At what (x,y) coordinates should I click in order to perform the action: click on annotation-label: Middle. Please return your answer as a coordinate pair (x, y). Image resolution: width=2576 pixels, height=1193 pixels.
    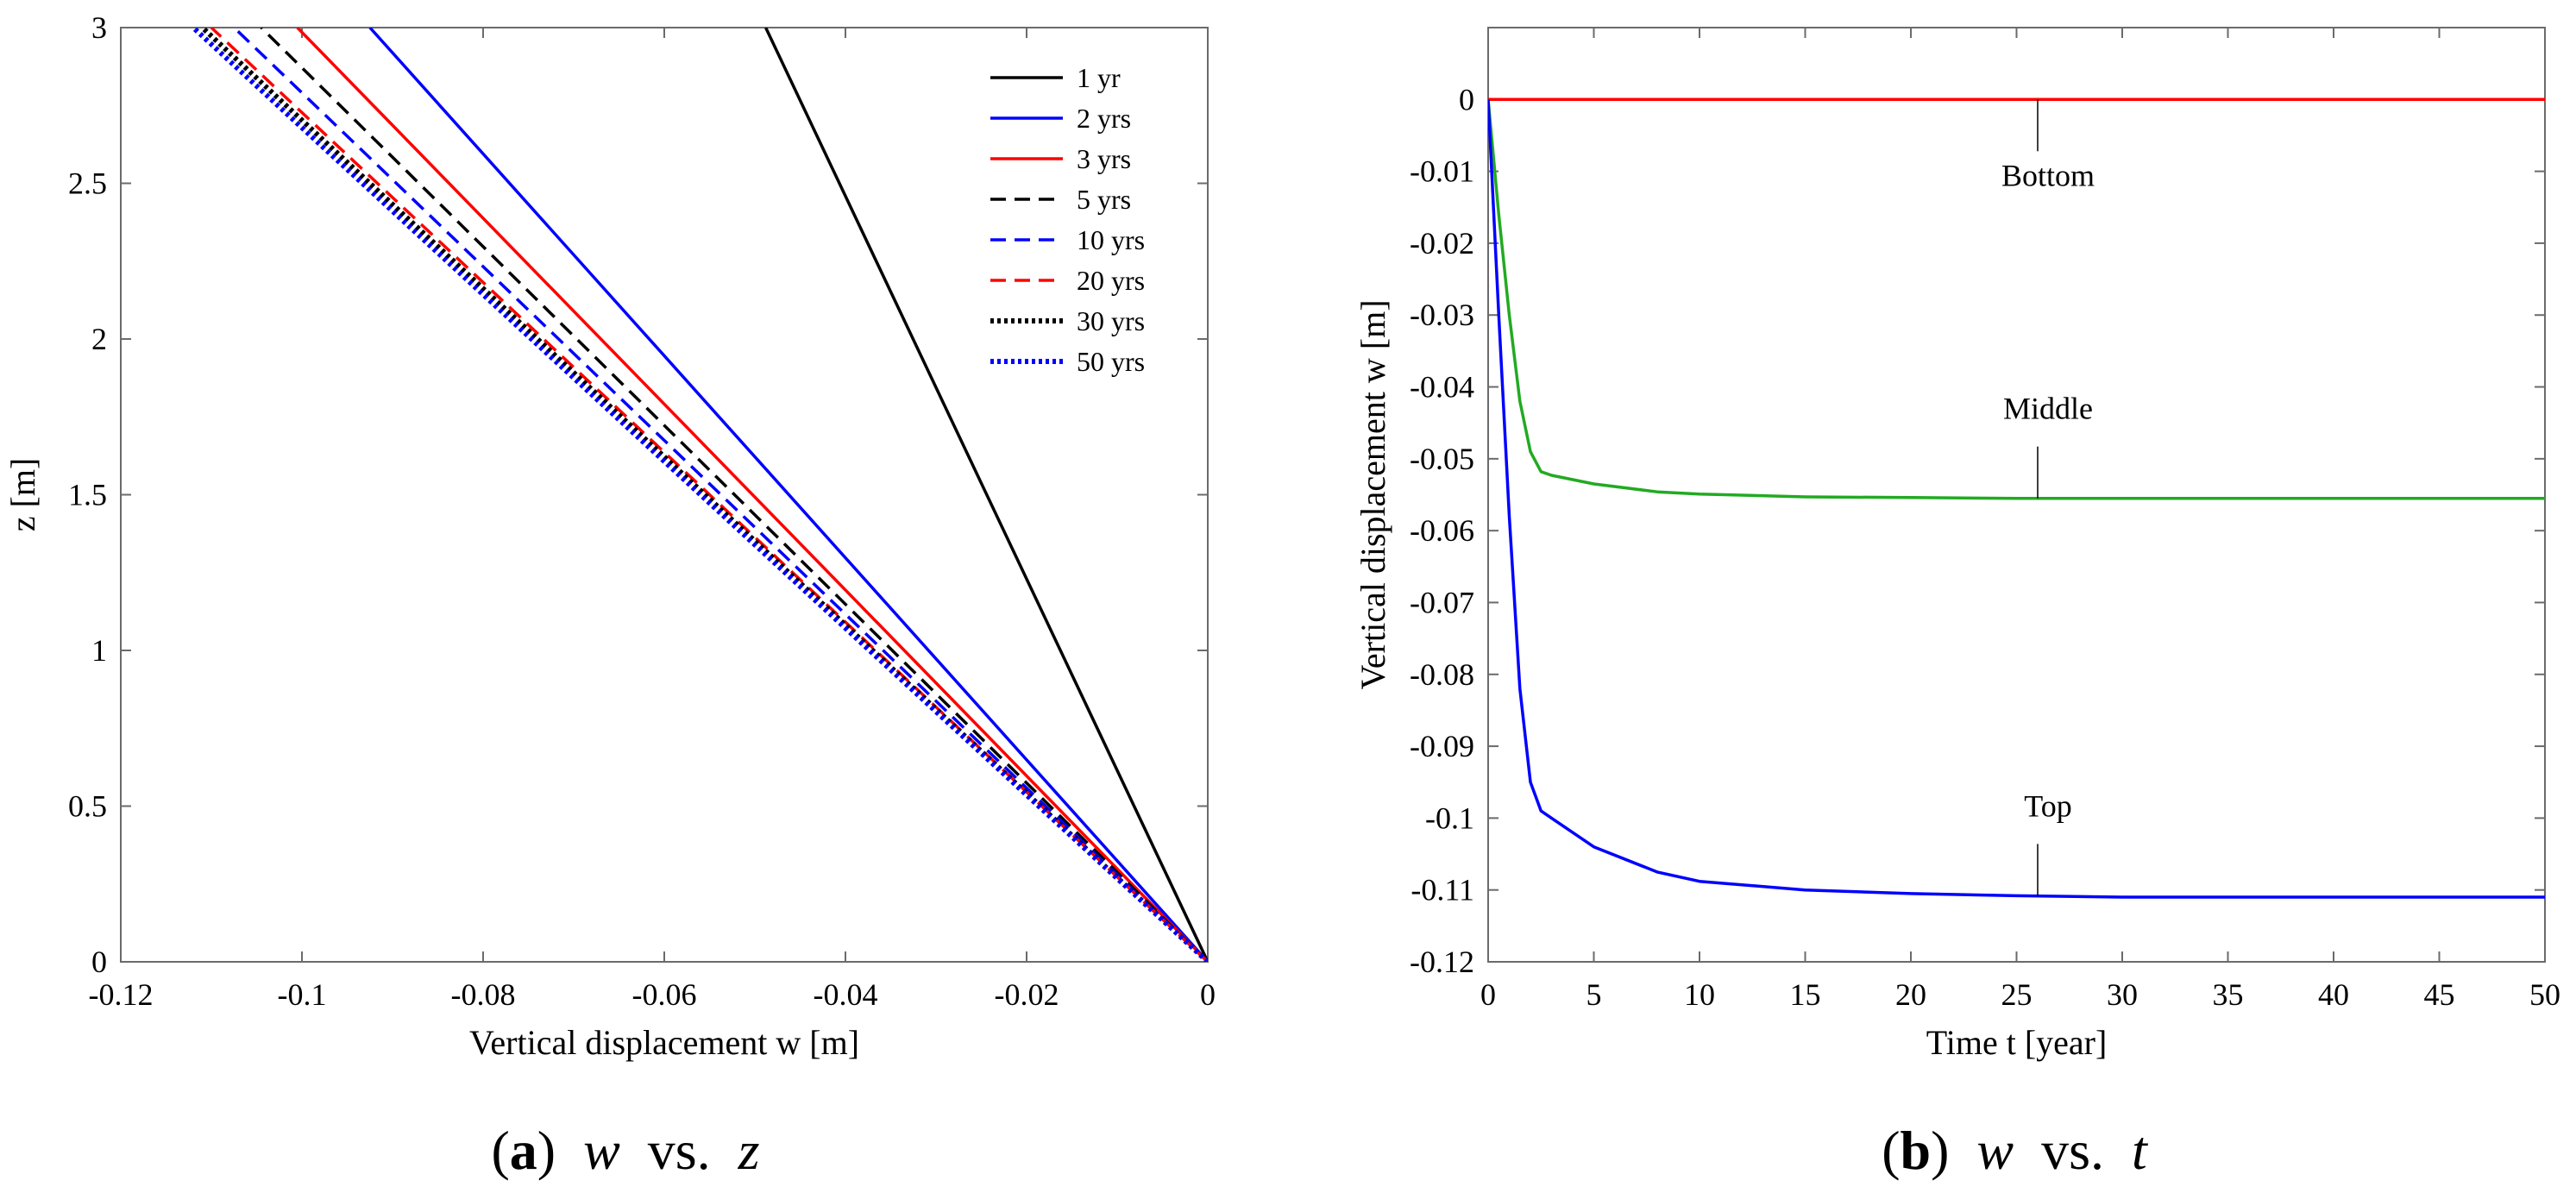
    Looking at the image, I should click on (2048, 409).